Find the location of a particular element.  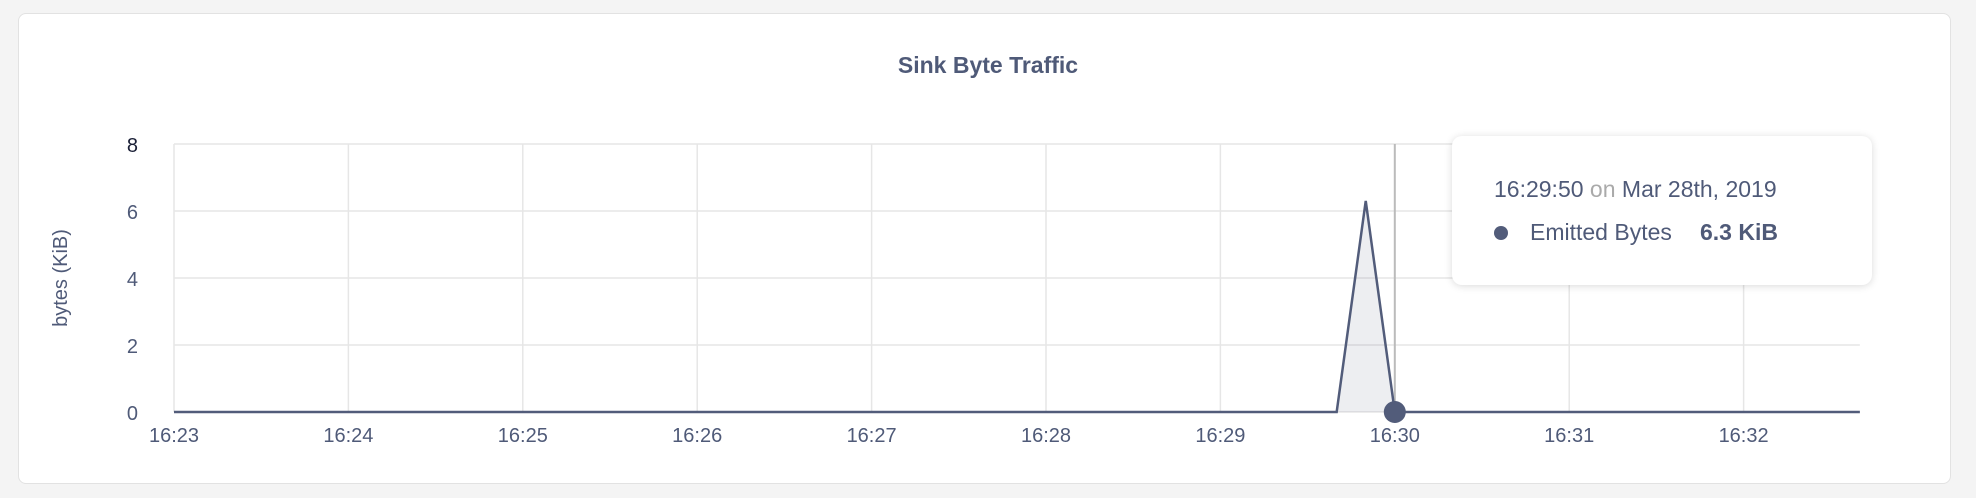

chart-title: Sink Byte Traffic is located at coordinates (988, 65).